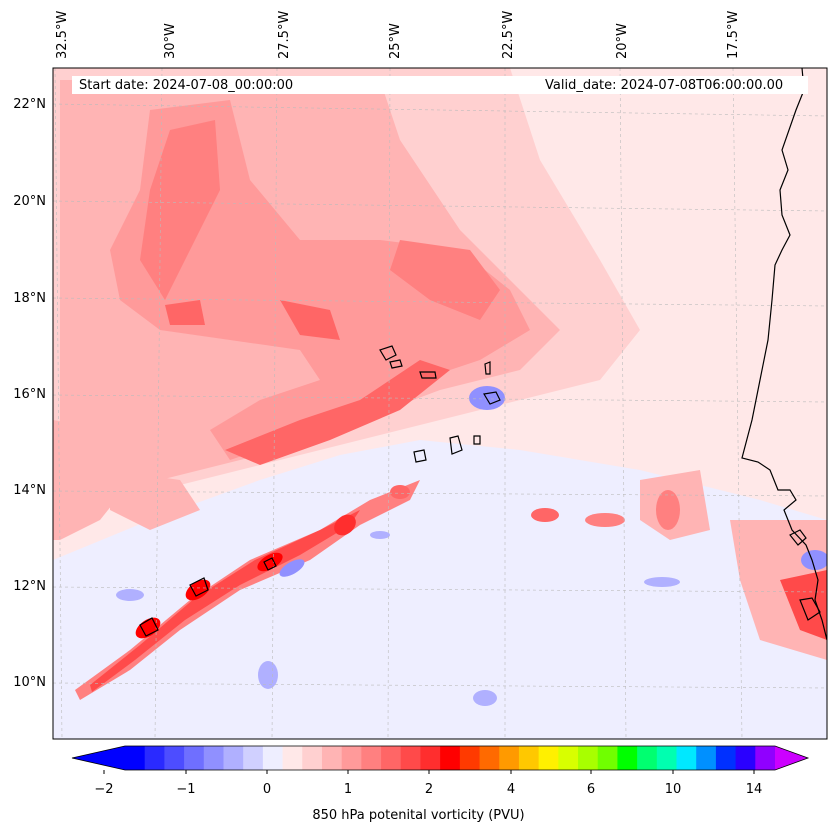 This screenshot has width=837, height=840. I want to click on colorbar-over-arrow, so click(791, 758).